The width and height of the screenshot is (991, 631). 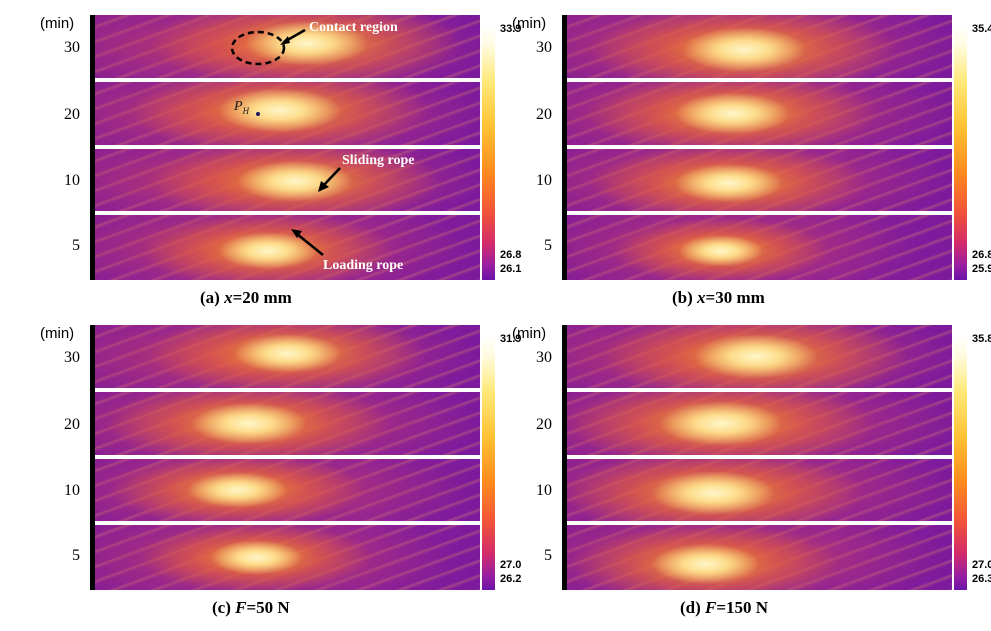 What do you see at coordinates (251, 607) in the screenshot?
I see `caption-c: (c) F=50 N` at bounding box center [251, 607].